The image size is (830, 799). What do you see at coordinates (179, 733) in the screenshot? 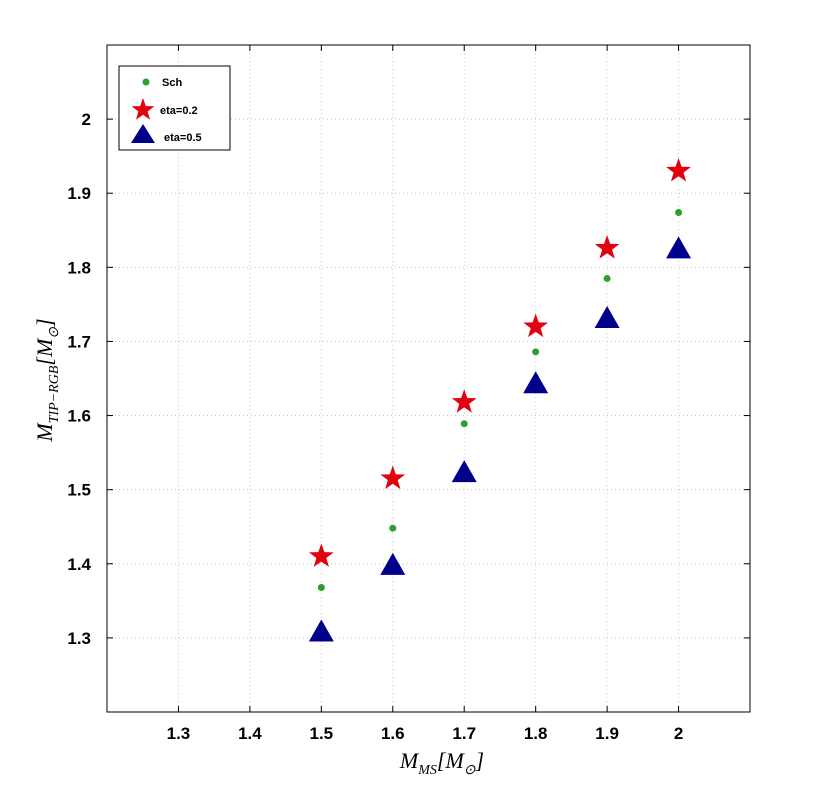
I see `x-tick-label: 1.3` at bounding box center [179, 733].